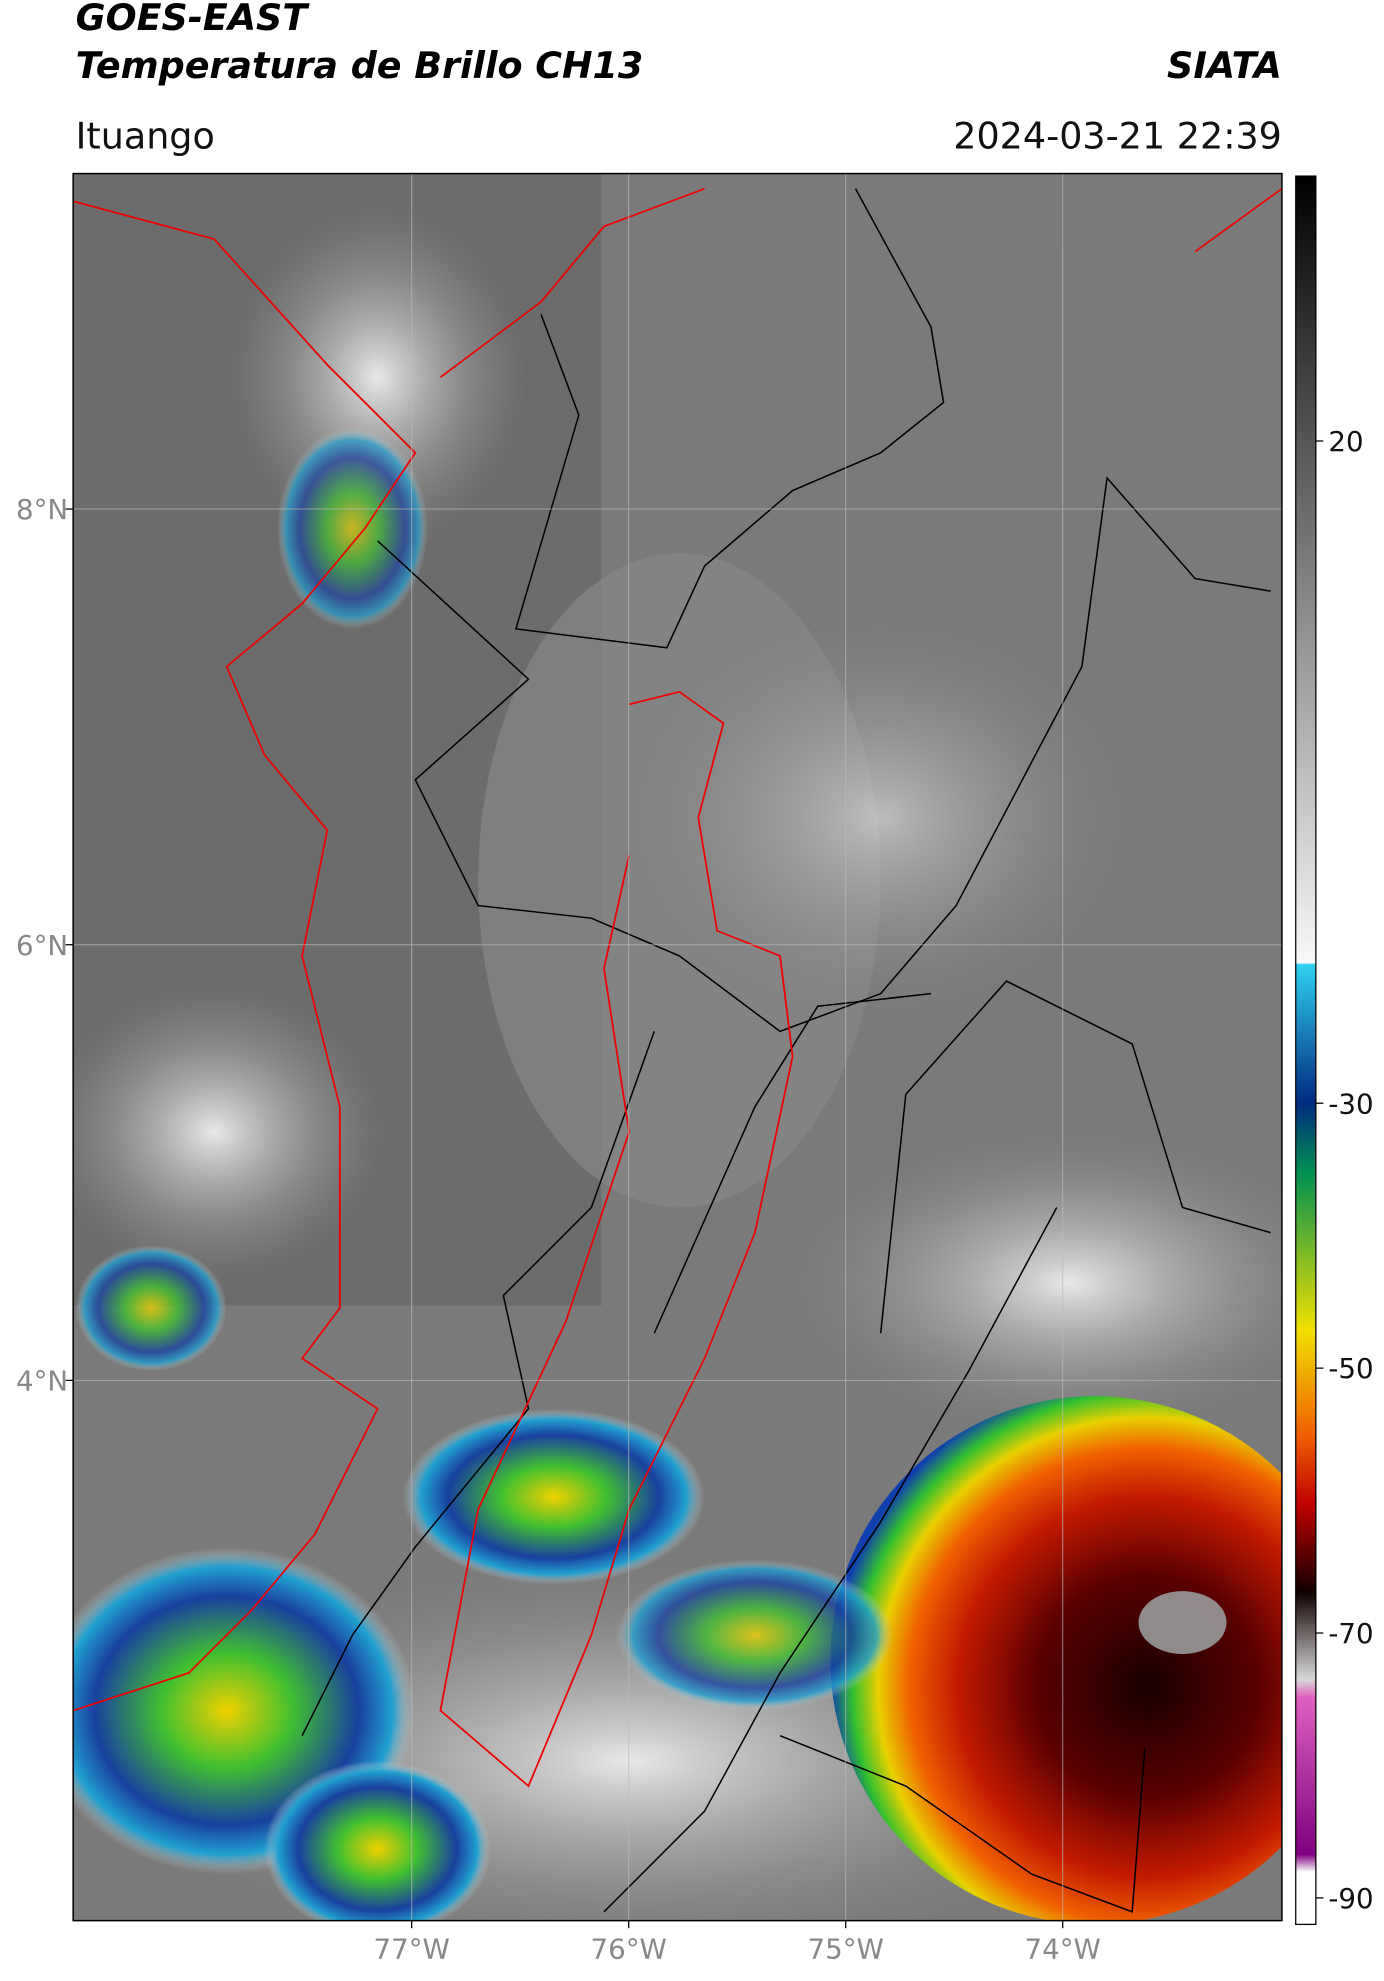 The image size is (1384, 1981). What do you see at coordinates (1063, 1948) in the screenshot?
I see `lon-tick-label: 74°W` at bounding box center [1063, 1948].